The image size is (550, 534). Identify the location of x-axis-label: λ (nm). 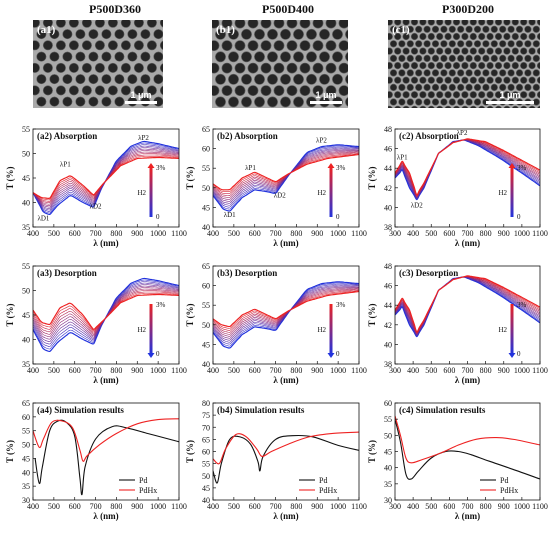
(105, 380).